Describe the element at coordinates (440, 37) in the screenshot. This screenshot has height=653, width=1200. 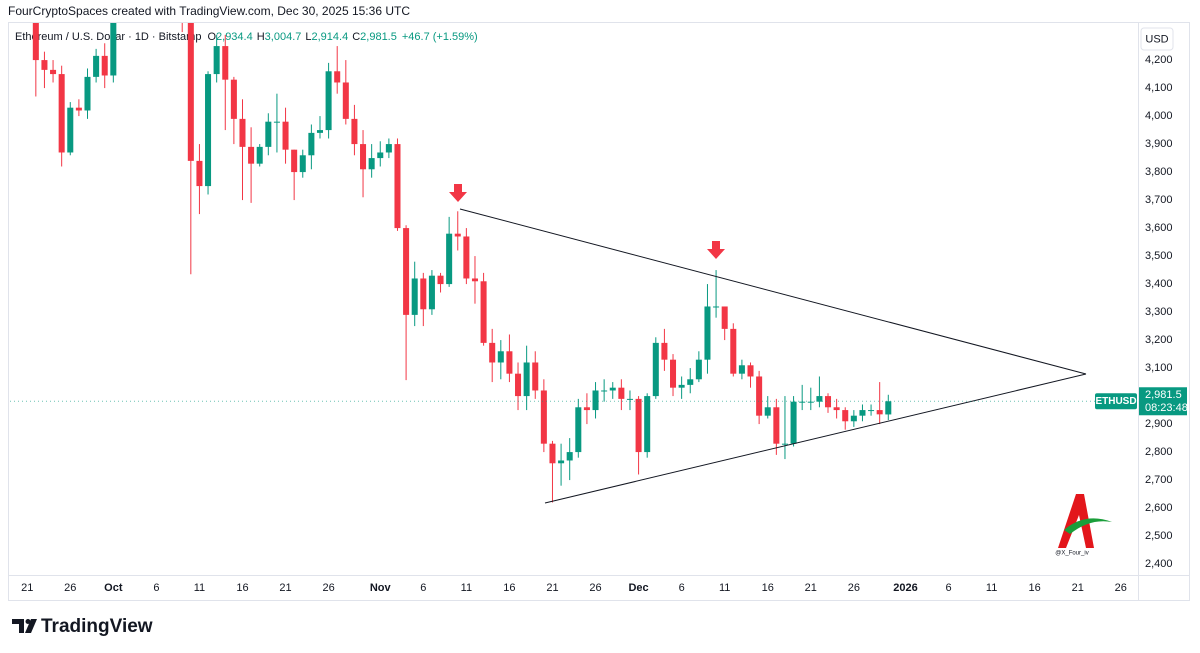
I see `legend-change: +46.7 (+1.59%)` at that location.